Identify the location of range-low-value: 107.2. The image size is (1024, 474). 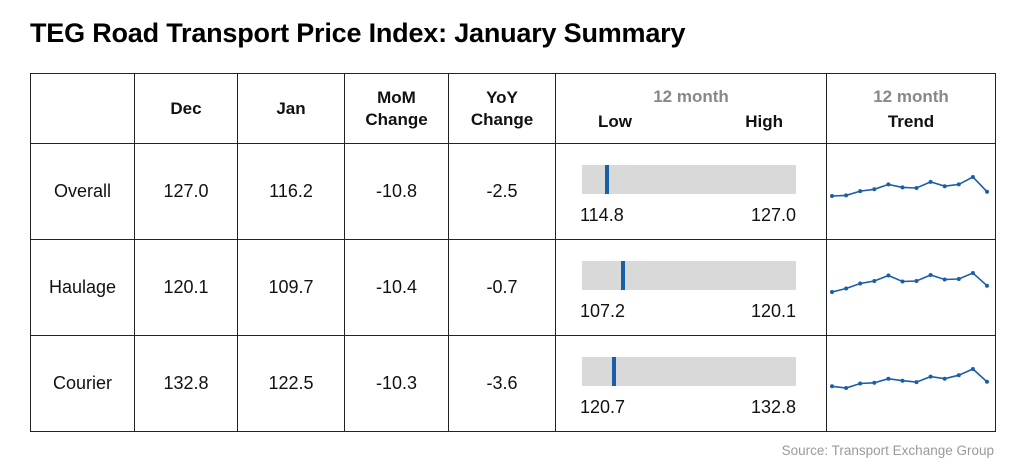
(603, 311).